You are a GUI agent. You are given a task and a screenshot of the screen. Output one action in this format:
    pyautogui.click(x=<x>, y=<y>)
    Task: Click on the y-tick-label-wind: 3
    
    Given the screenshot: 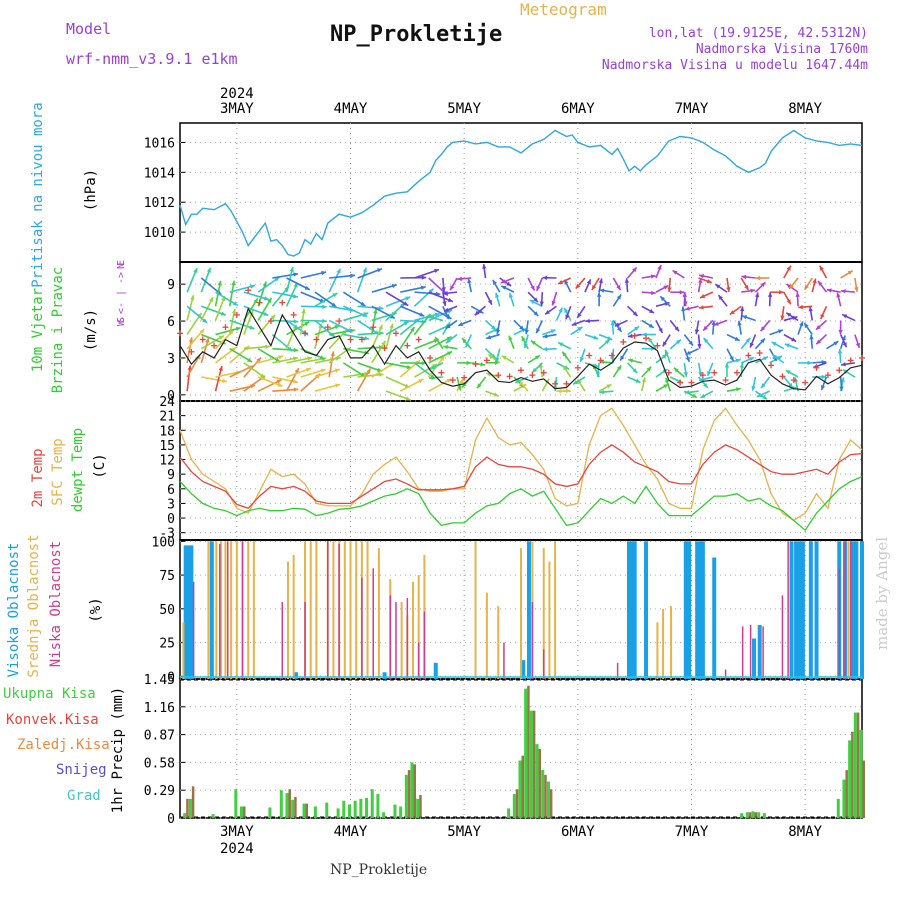 What is the action you would take?
    pyautogui.click(x=171, y=359)
    